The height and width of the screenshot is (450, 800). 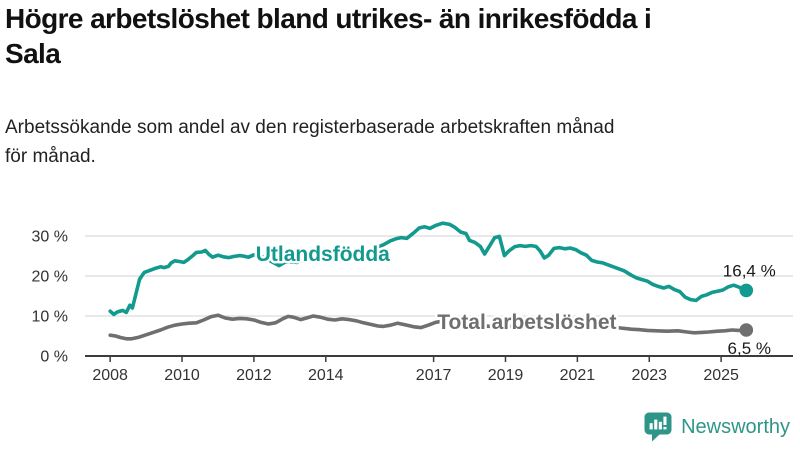 I want to click on series-label-utlandsfodda: Utlandsfödda, so click(x=323, y=254).